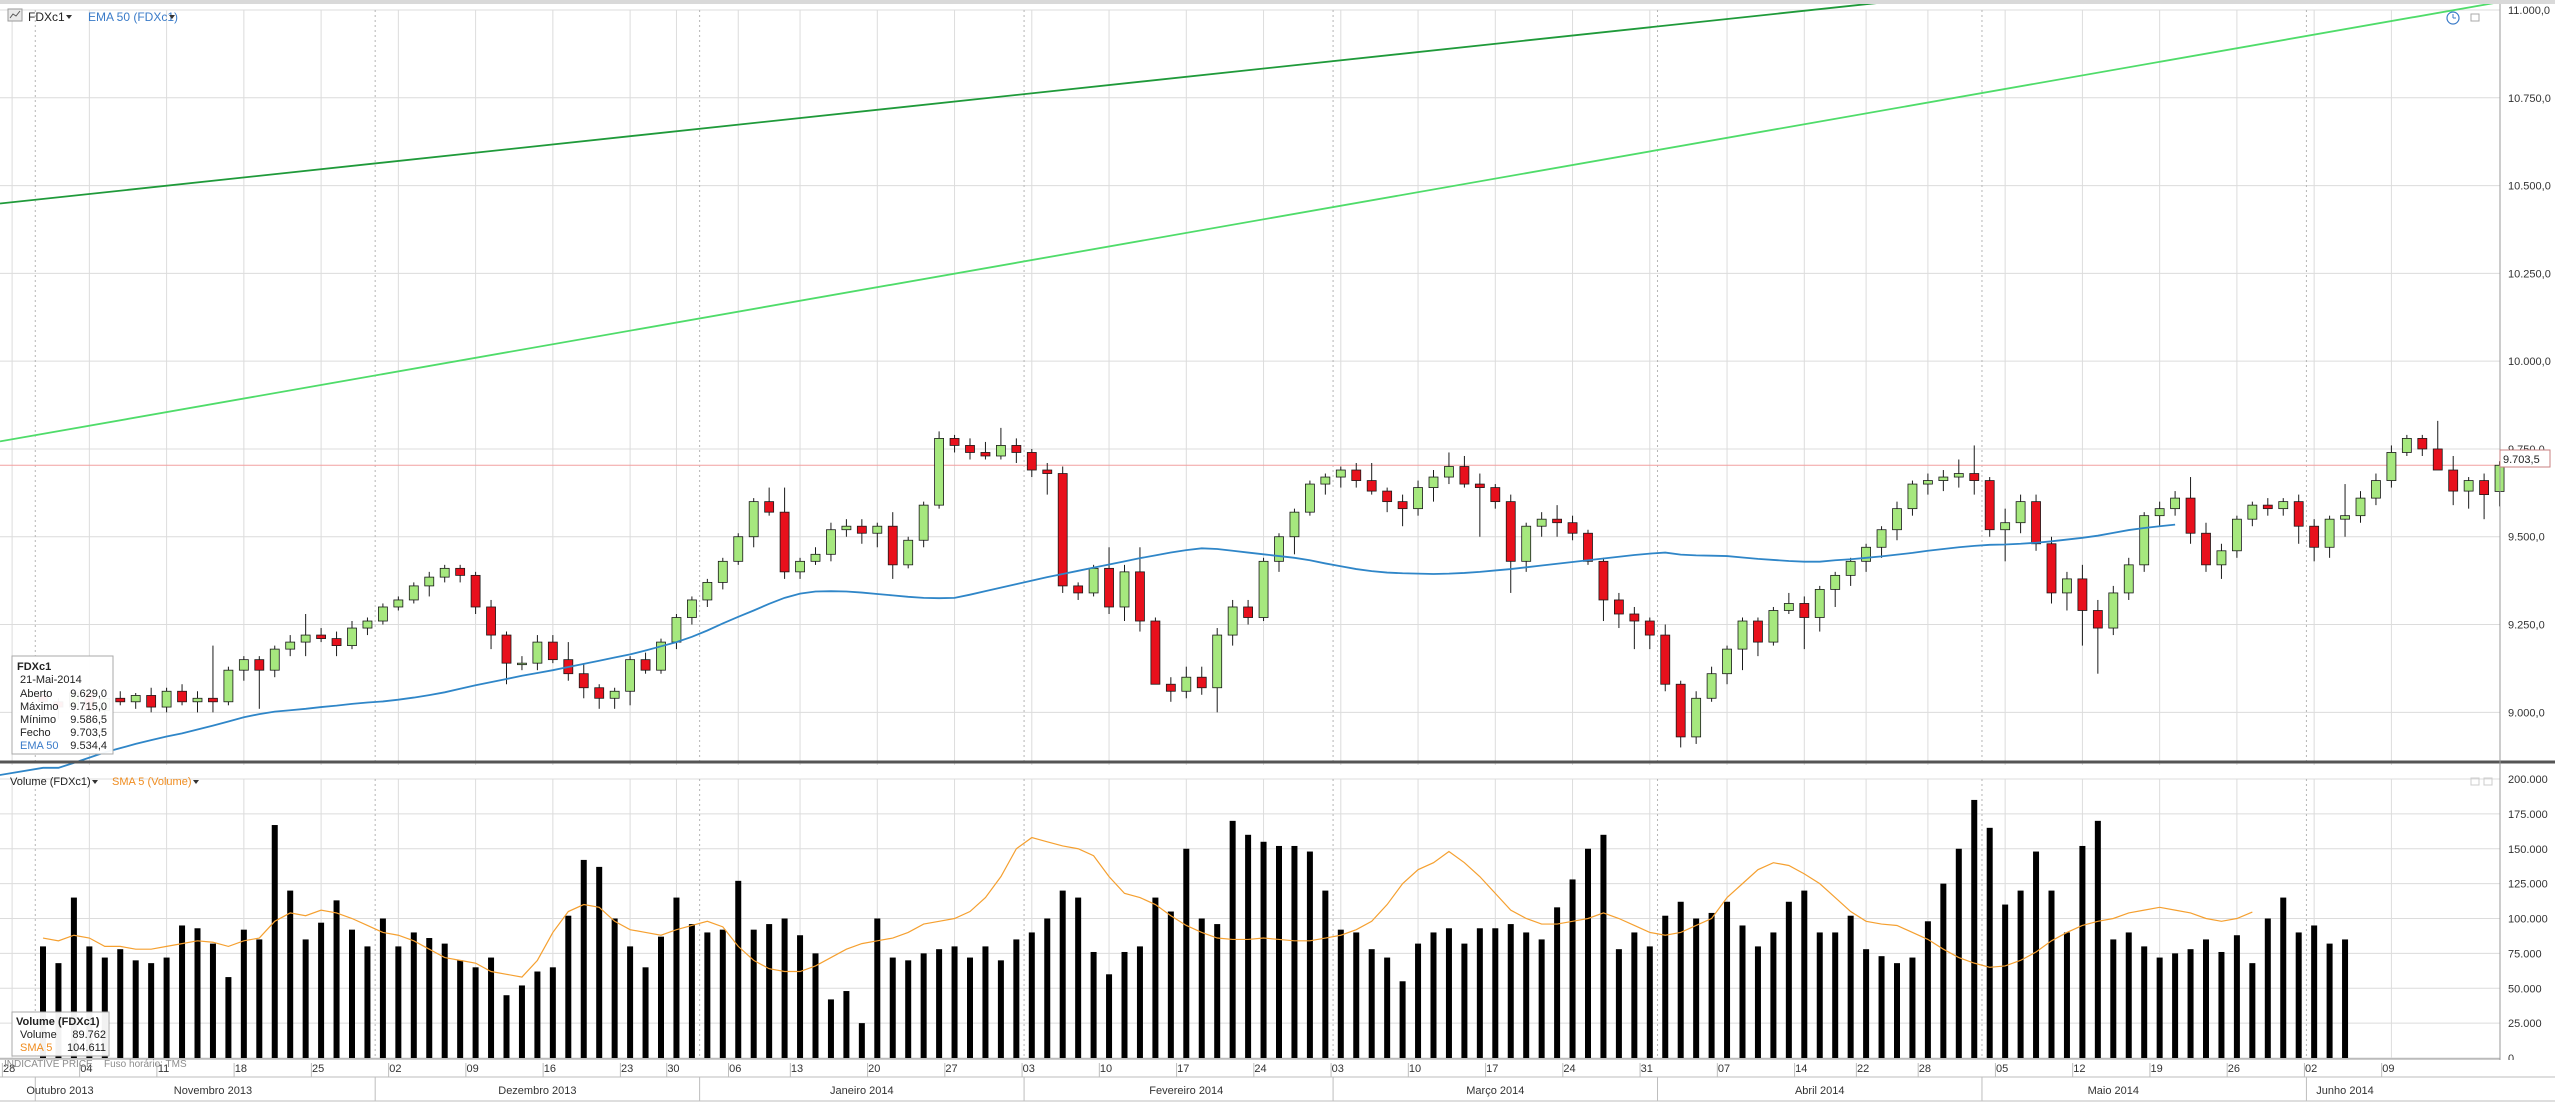 The width and height of the screenshot is (2555, 1107). Describe the element at coordinates (1029, 1069) in the screenshot. I see `day-label: 03` at that location.